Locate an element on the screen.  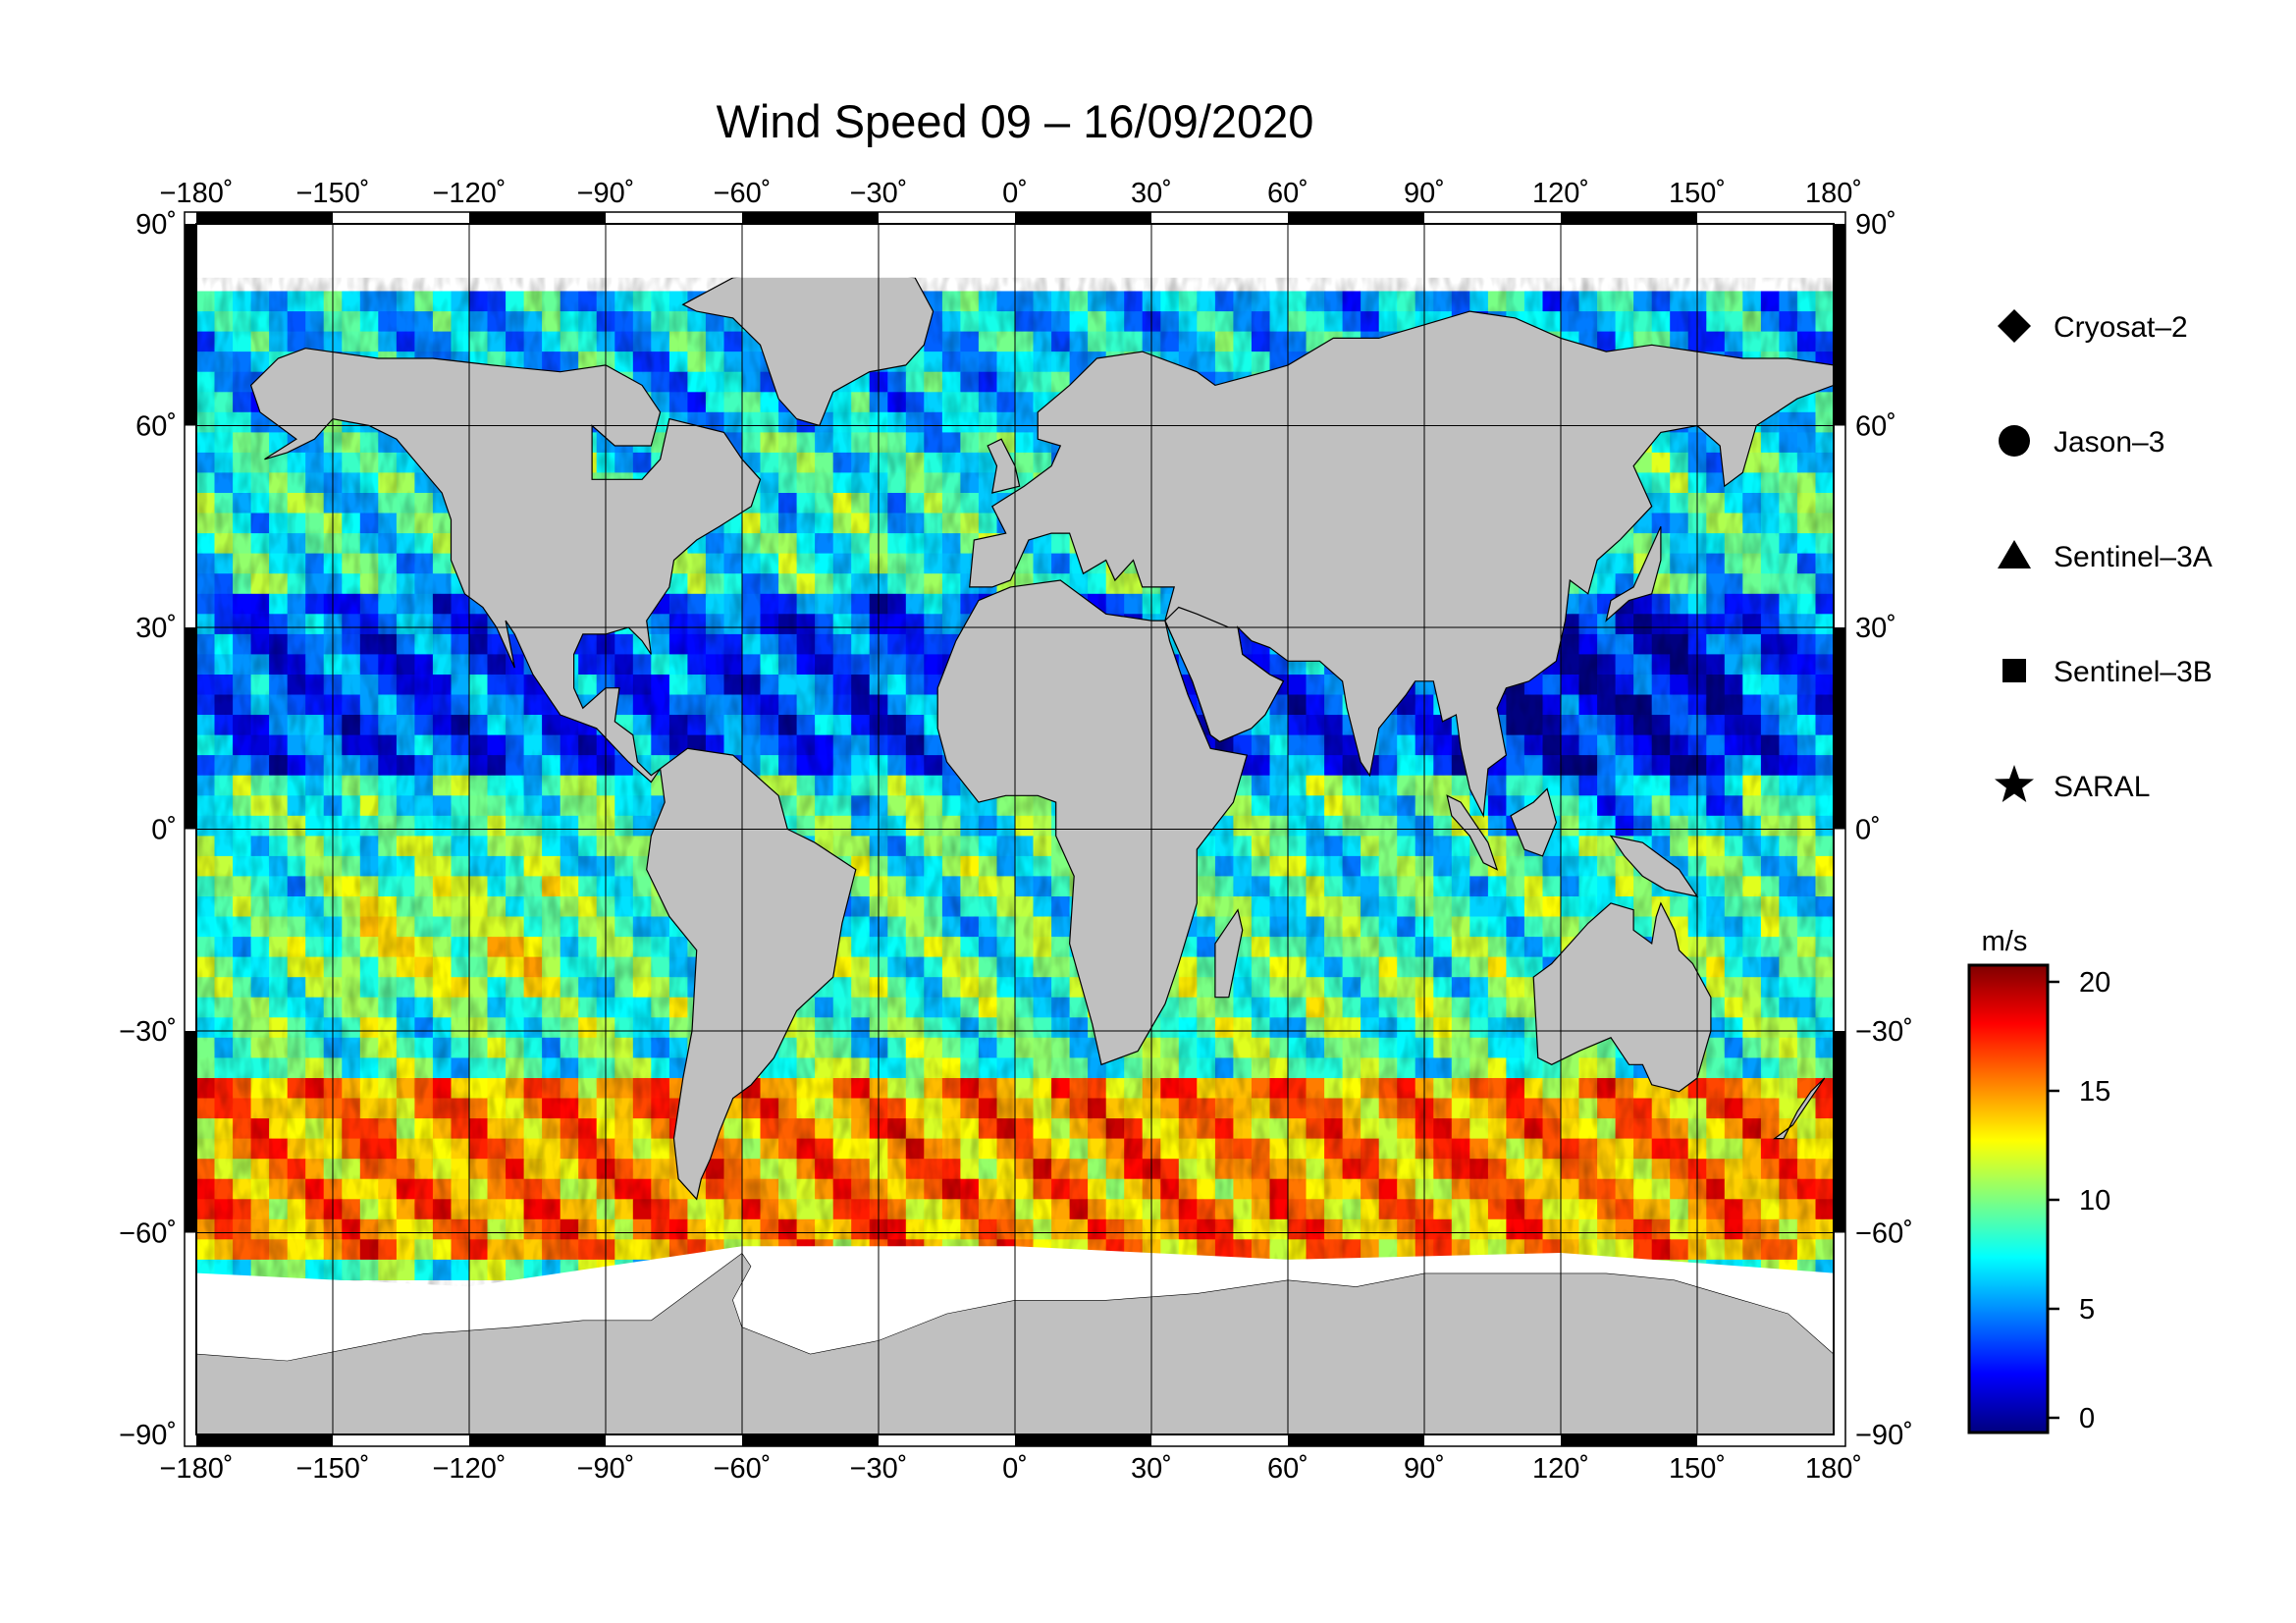
longitude-label-bottom: 120˚ is located at coordinates (1561, 1469).